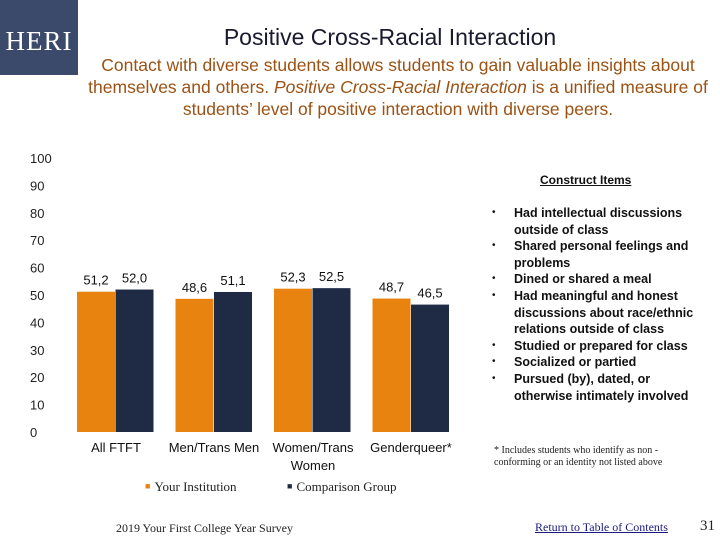  I want to click on y-tick-label: 60, so click(37, 268).